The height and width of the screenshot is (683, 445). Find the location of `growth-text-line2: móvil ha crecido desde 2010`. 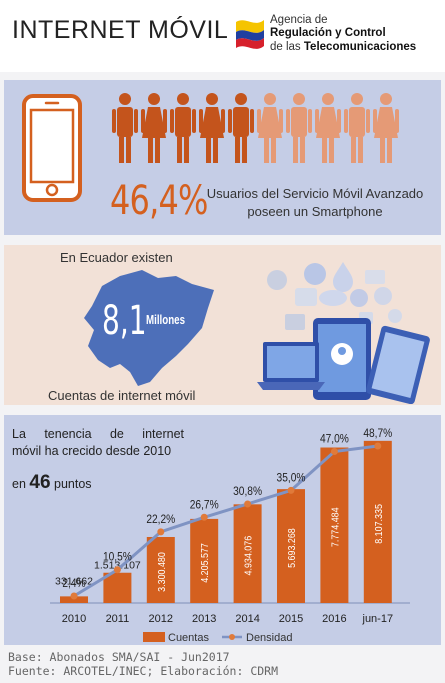

growth-text-line2: móvil ha crecido desde 2010 is located at coordinates (92, 451).